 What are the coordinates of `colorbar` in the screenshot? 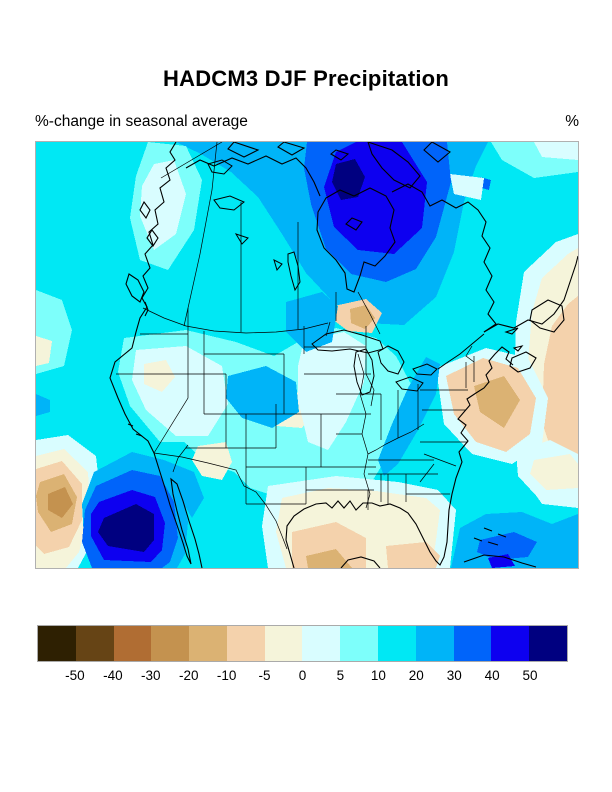 It's located at (302, 643).